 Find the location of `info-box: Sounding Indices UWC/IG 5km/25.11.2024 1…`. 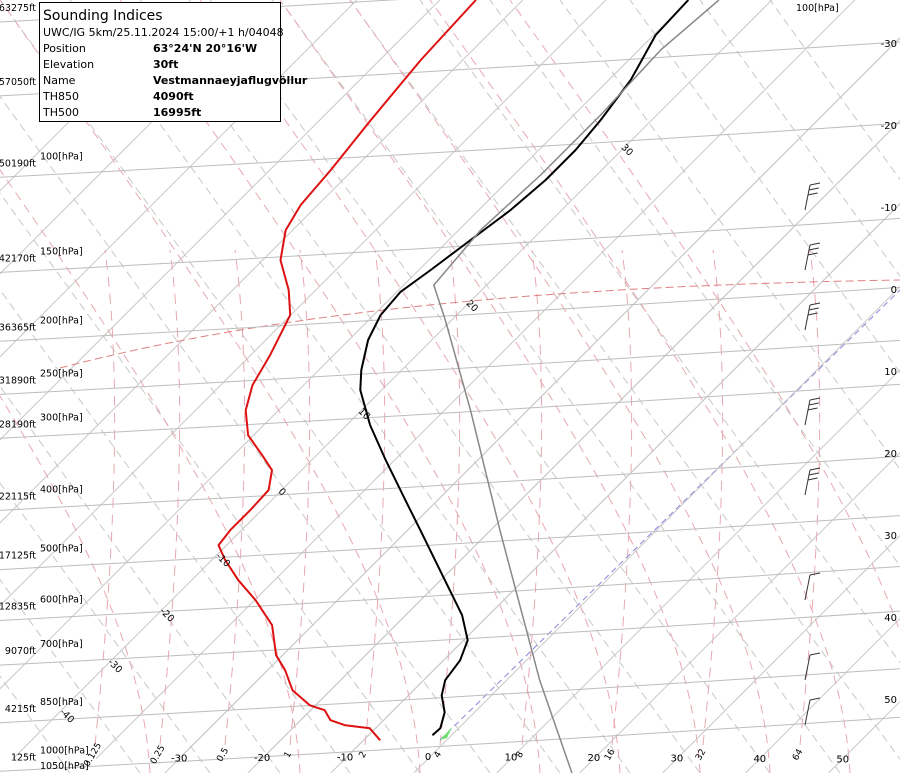

info-box: Sounding Indices UWC/IG 5km/25.11.2024 1… is located at coordinates (173, 62).